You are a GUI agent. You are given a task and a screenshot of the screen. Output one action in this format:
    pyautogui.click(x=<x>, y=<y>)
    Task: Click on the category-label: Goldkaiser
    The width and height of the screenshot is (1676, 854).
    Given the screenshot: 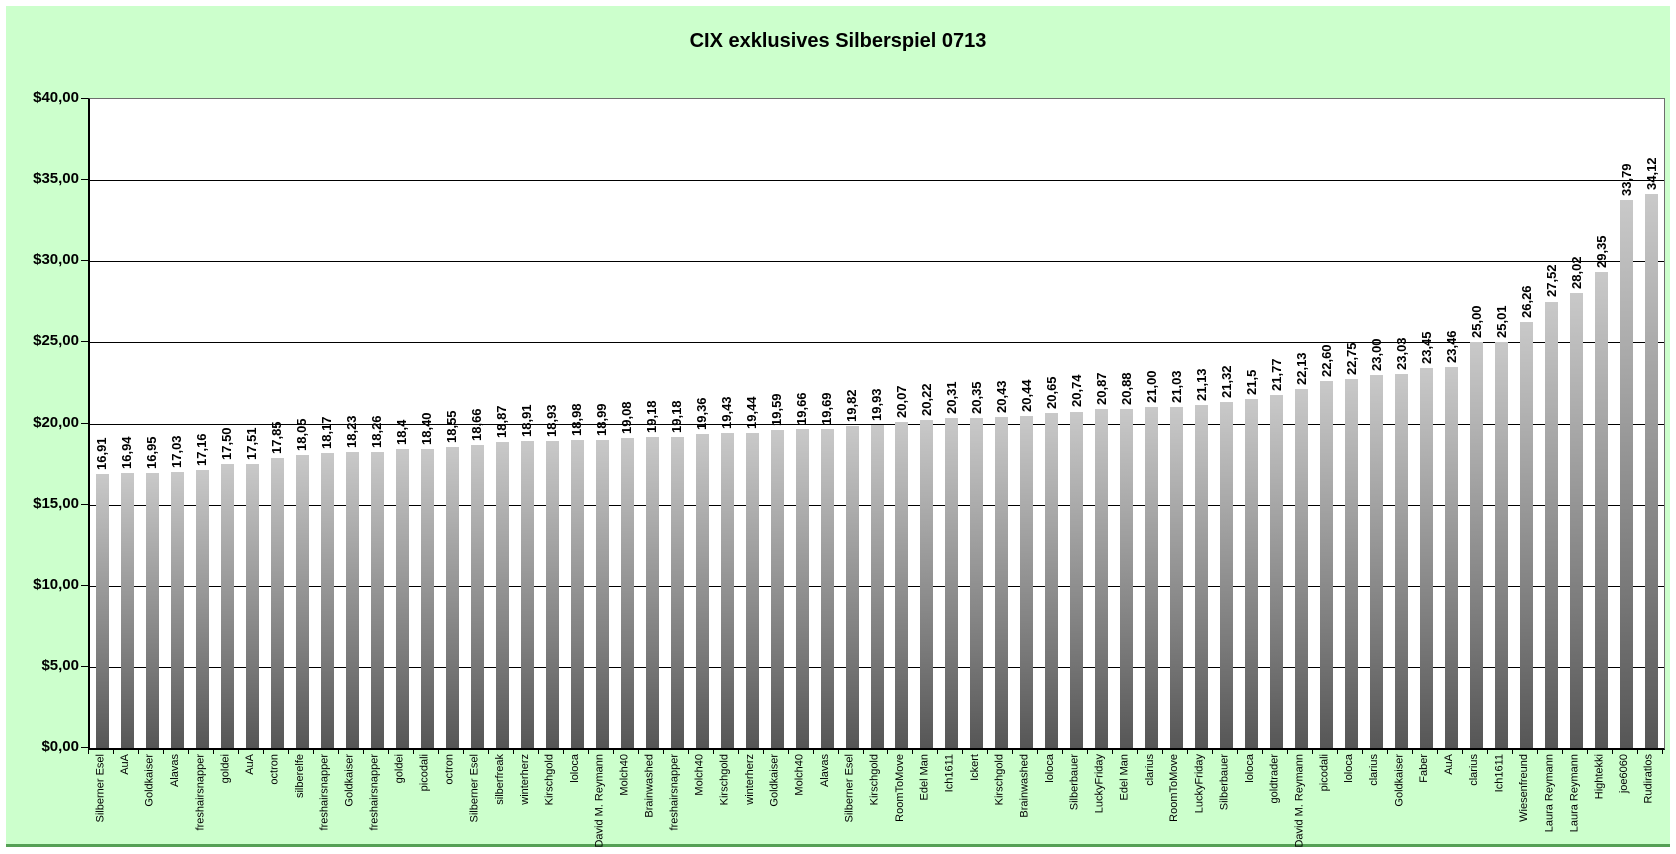 What is the action you would take?
    pyautogui.click(x=774, y=780)
    